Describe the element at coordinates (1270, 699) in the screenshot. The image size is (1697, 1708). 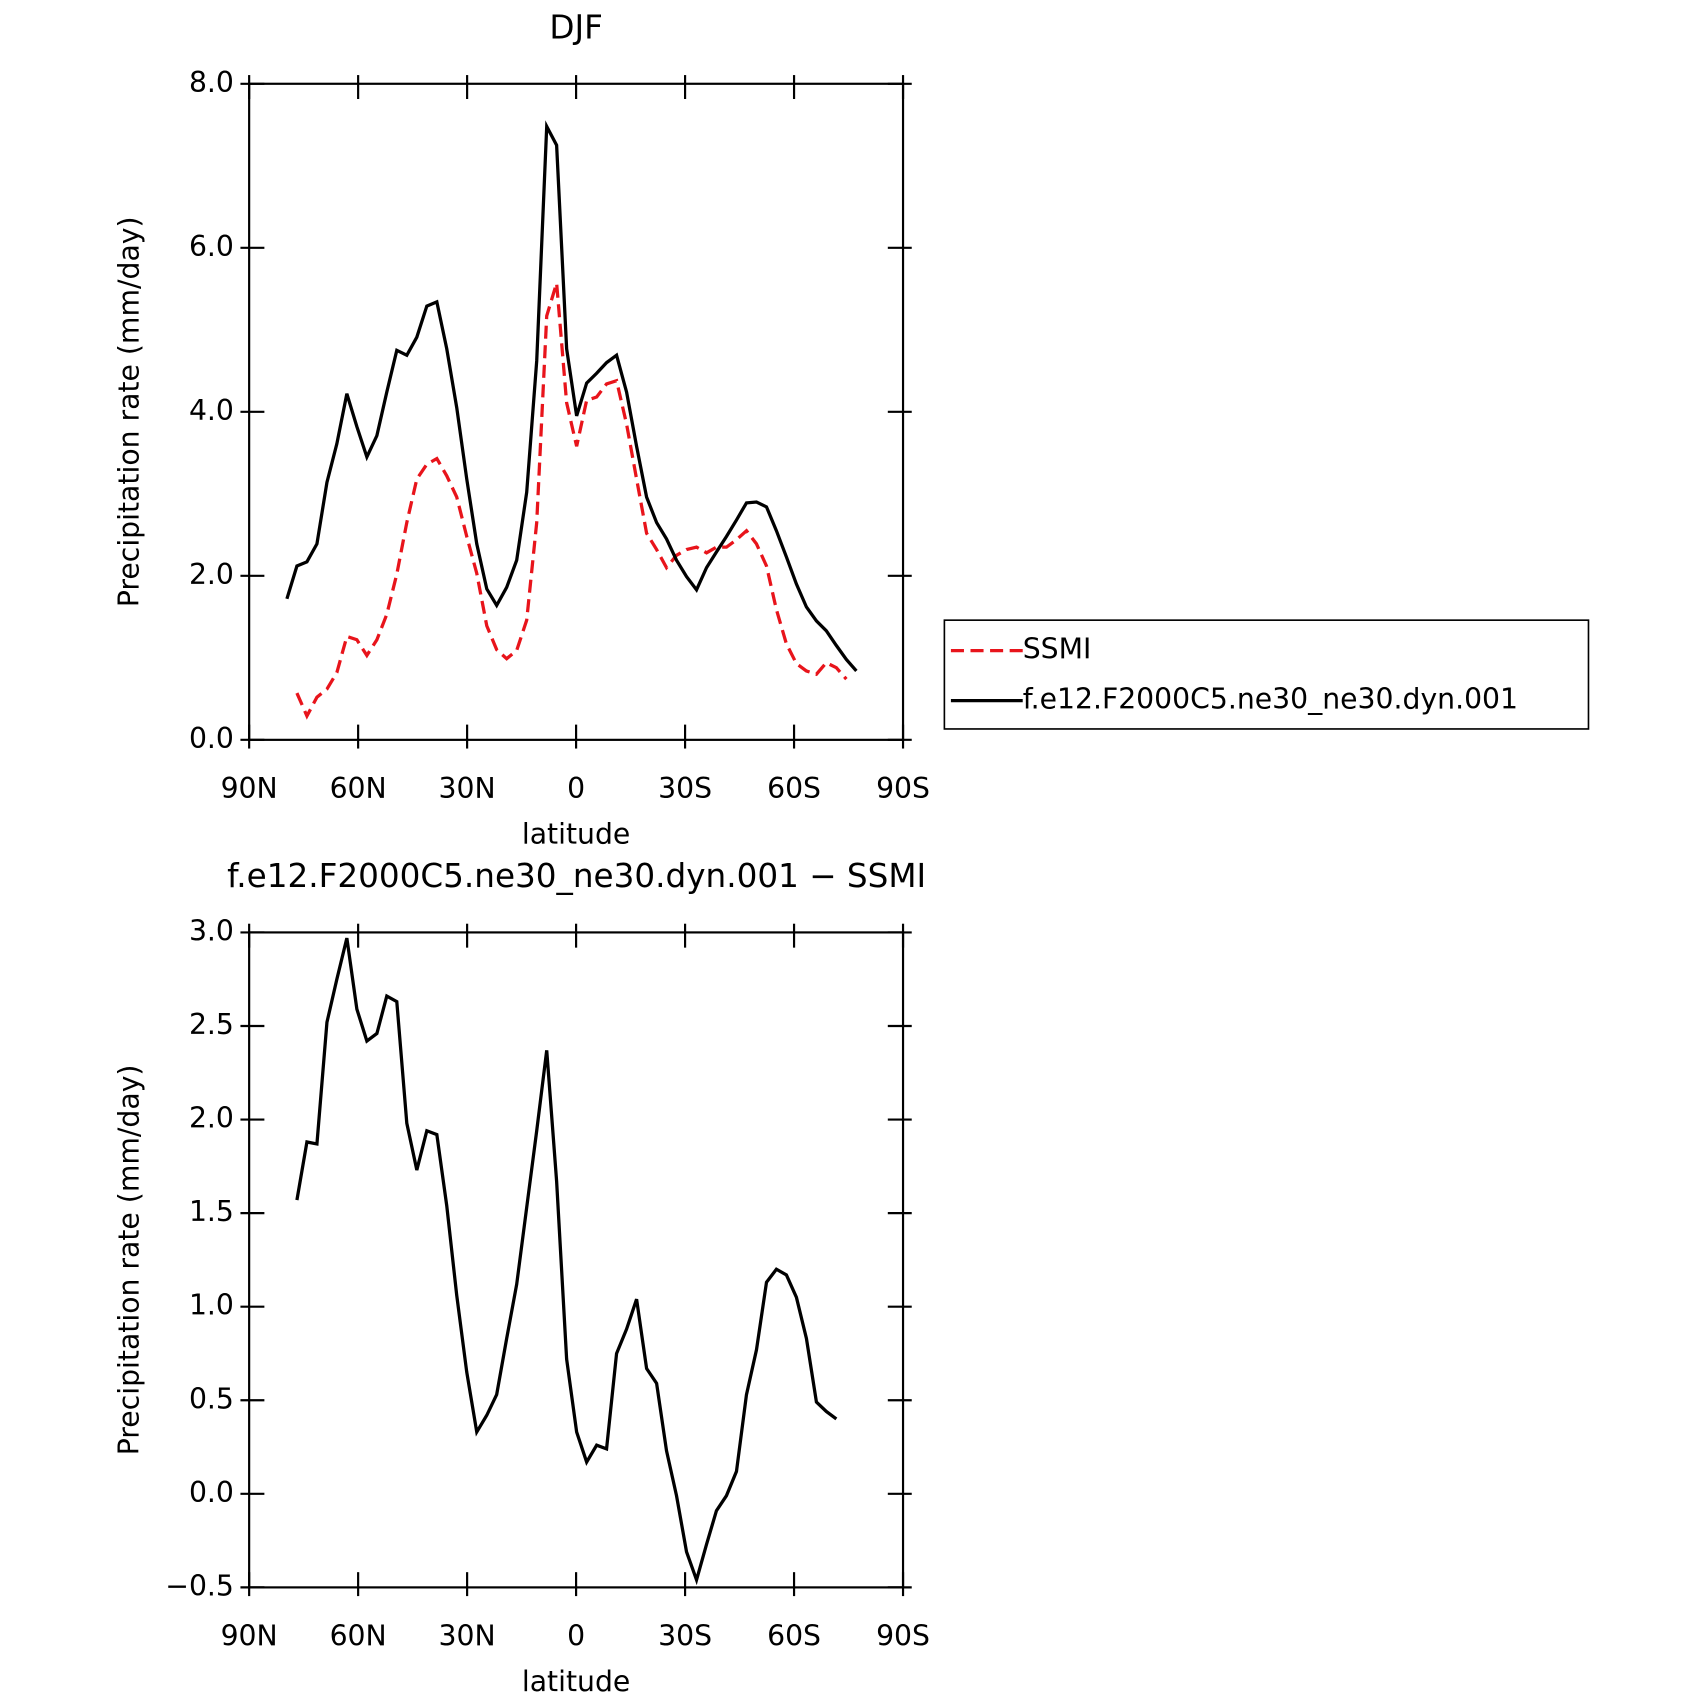
I see `legend-label: f.e12.F2000C5.ne30_ne30.dyn.001` at that location.